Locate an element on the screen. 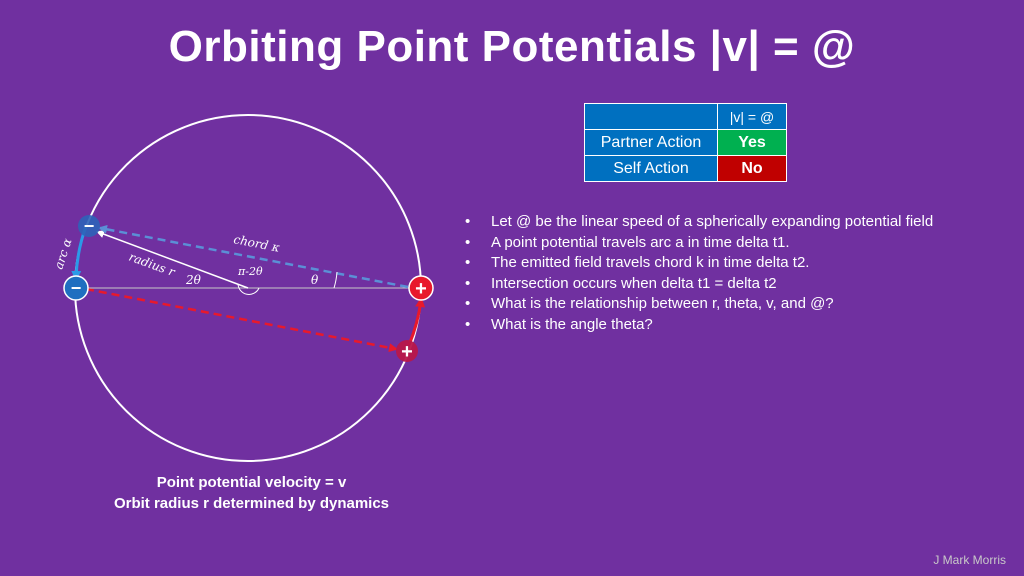 This screenshot has height=576, width=1024. negative-potential-past: − is located at coordinates (89, 226).